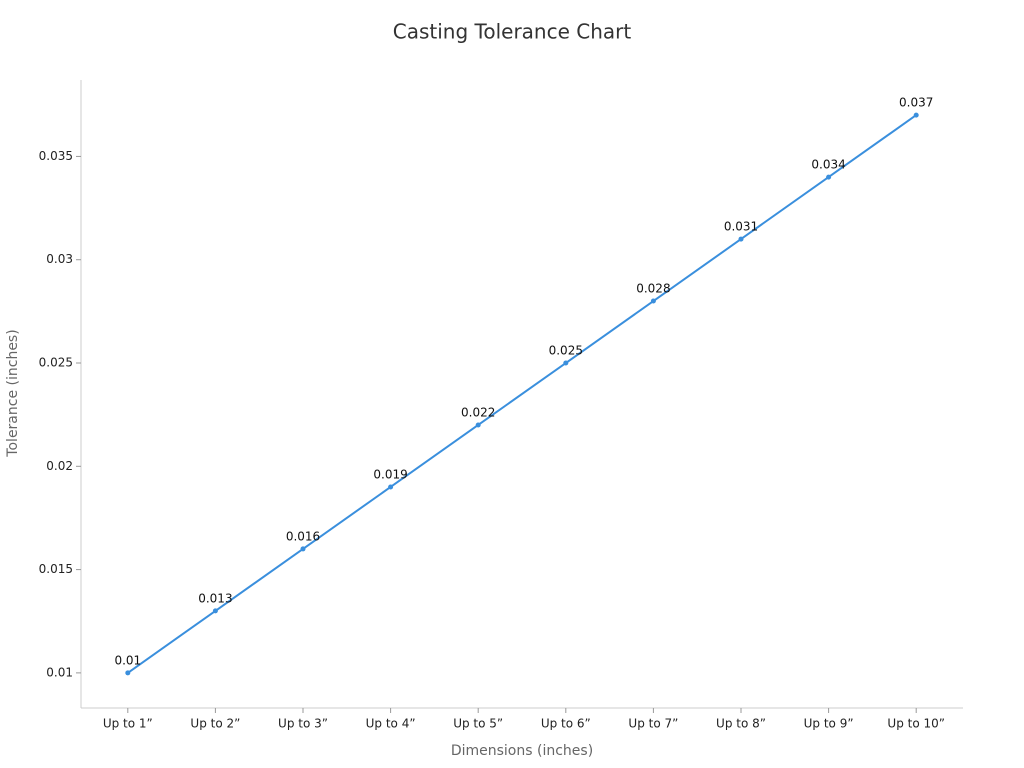 The height and width of the screenshot is (768, 1024). I want to click on y-tick-label: 0.02, so click(59, 466).